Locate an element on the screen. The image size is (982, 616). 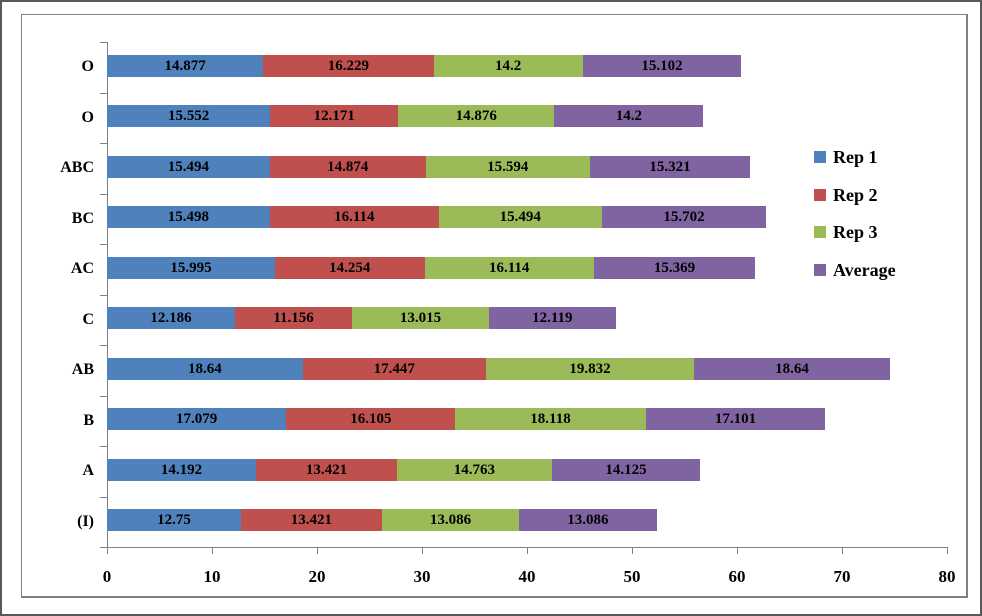
legend-entry-average: Average is located at coordinates (855, 270).